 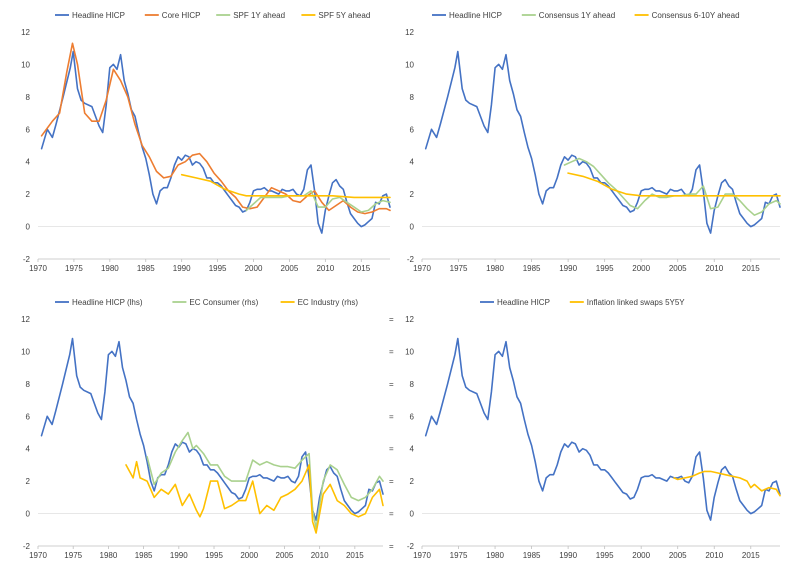 I want to click on legend-entry: Consensus 1Y ahead, so click(x=568, y=15).